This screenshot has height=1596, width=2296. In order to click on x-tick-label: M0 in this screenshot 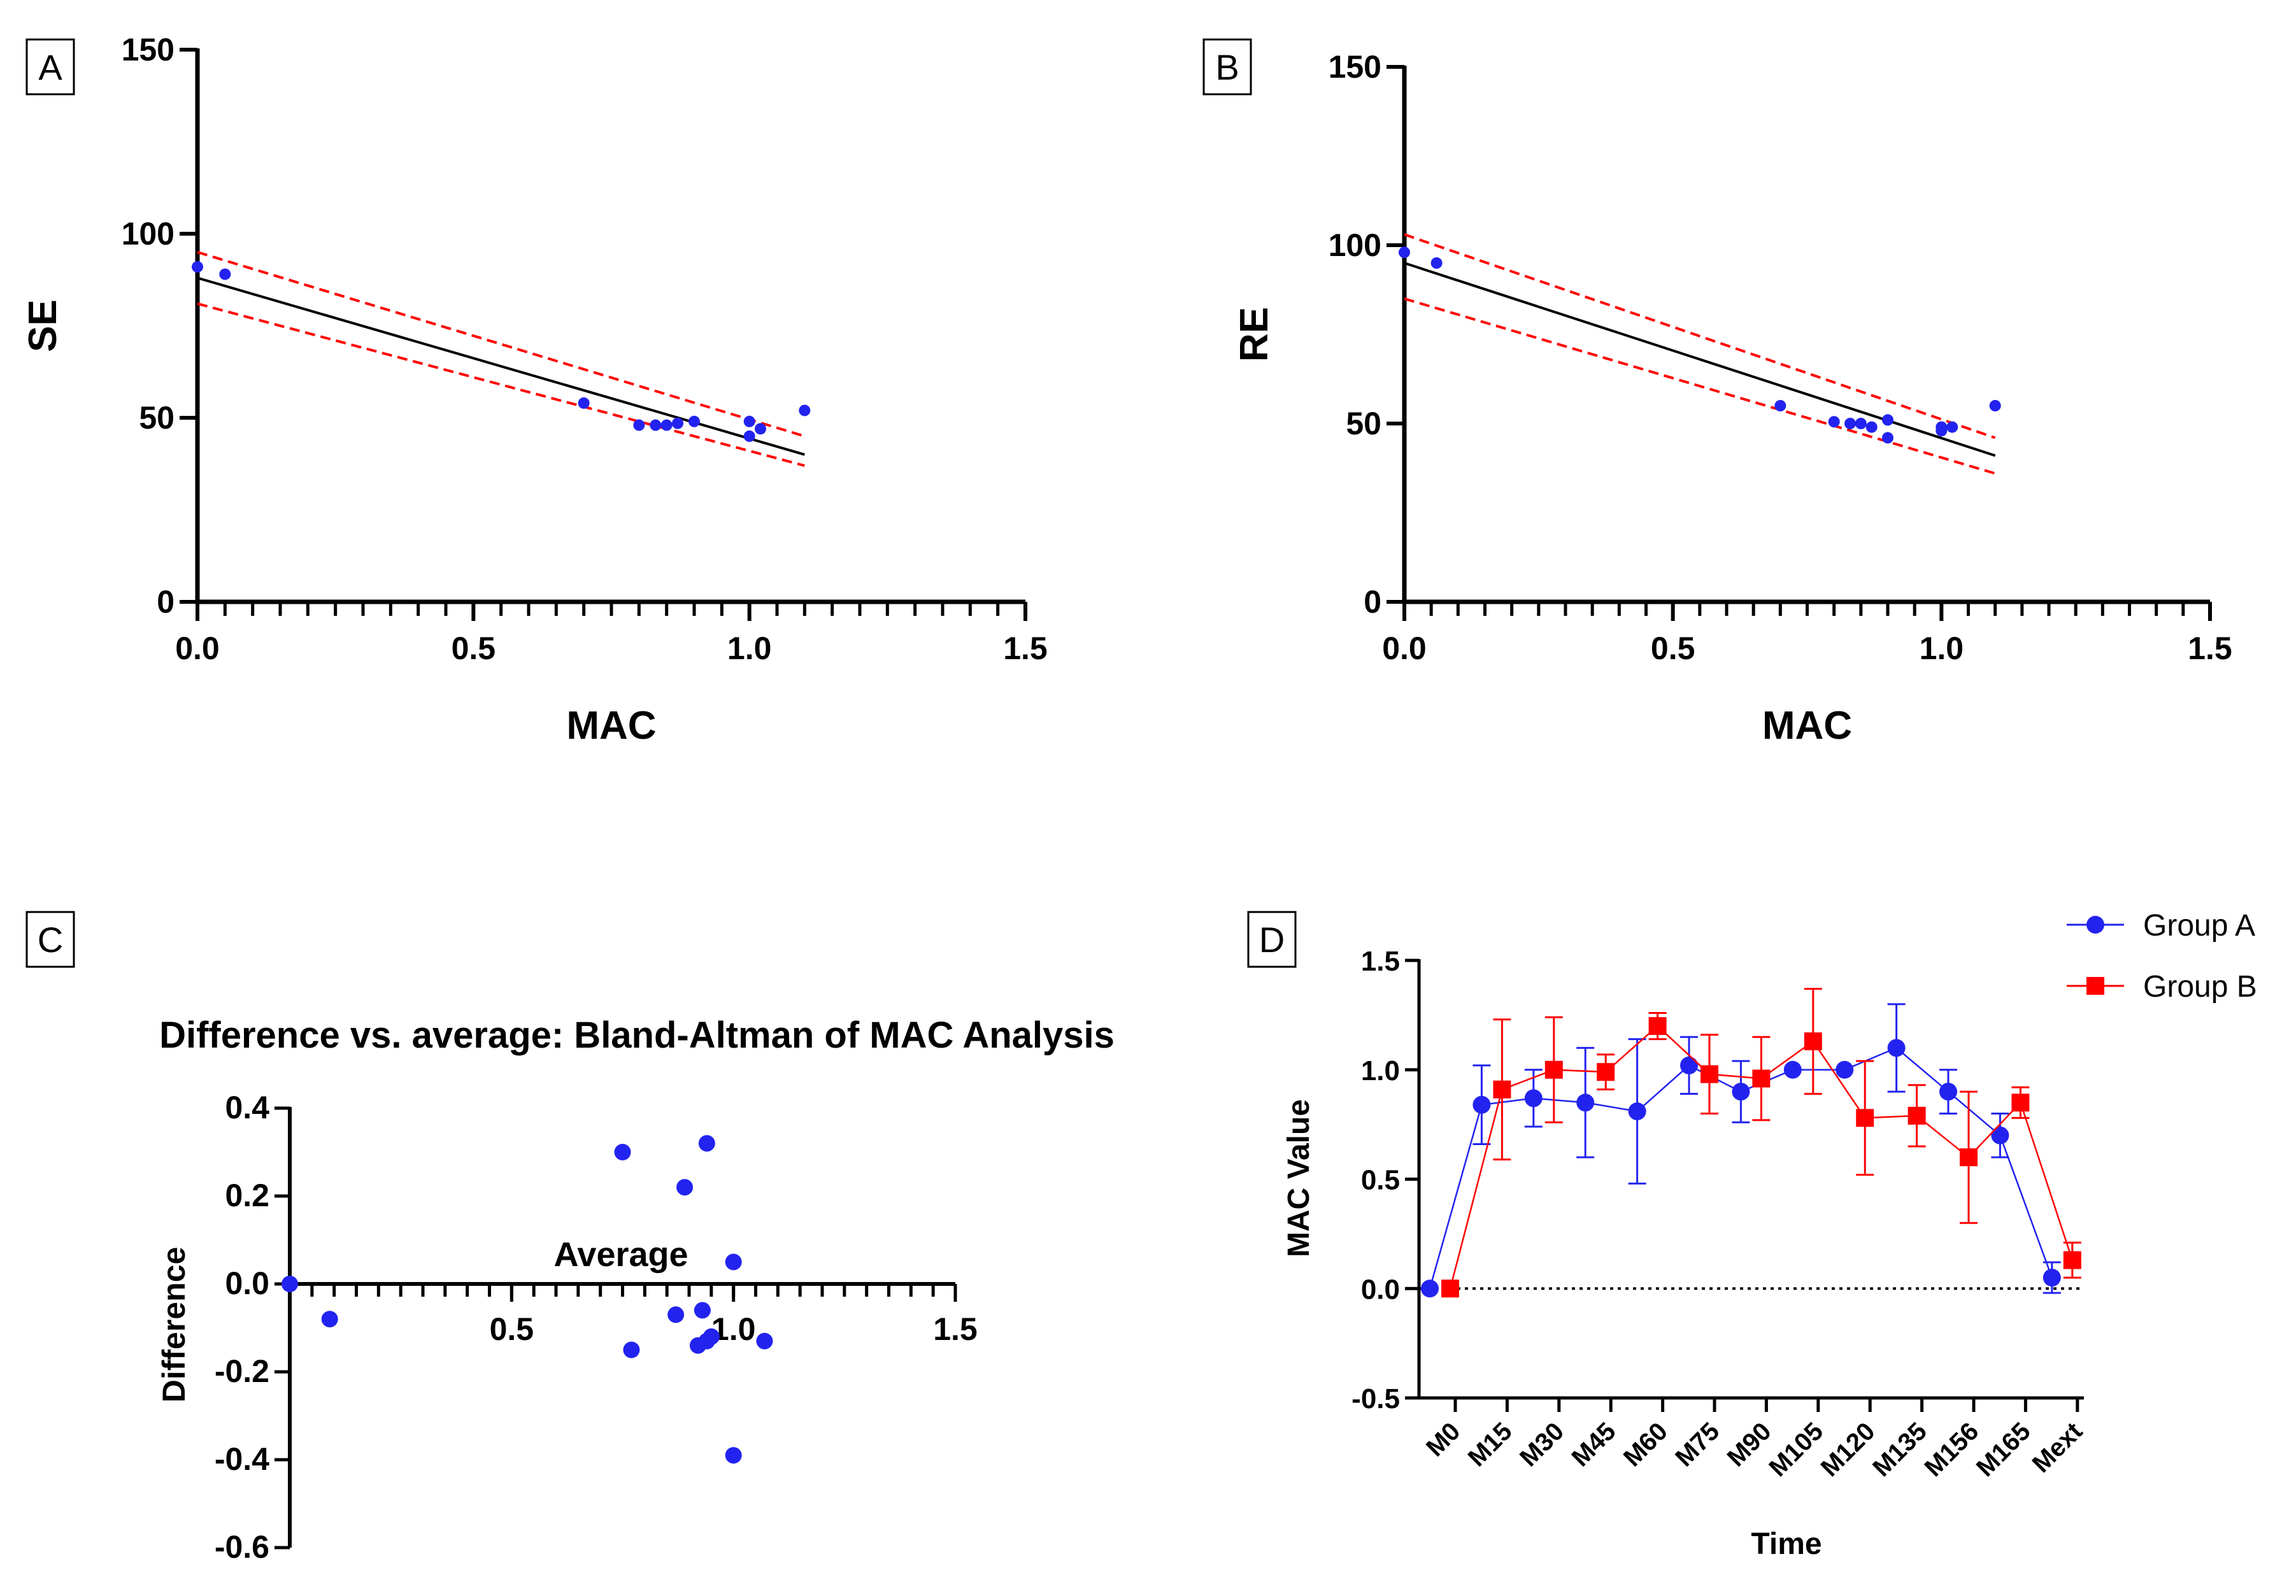, I will do `click(1443, 1440)`.